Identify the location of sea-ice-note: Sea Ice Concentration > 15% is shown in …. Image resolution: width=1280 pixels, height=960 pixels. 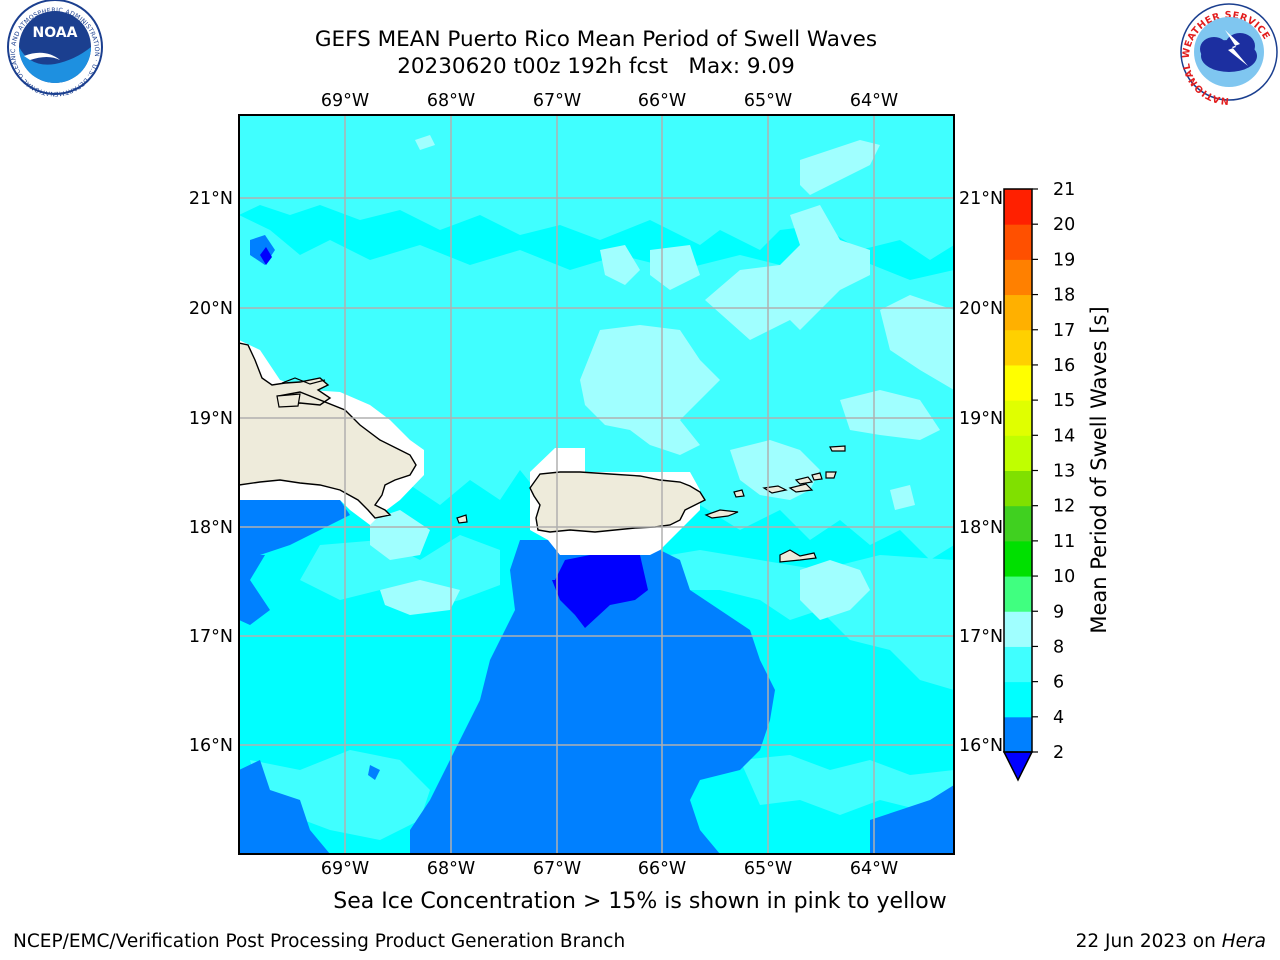
(640, 901).